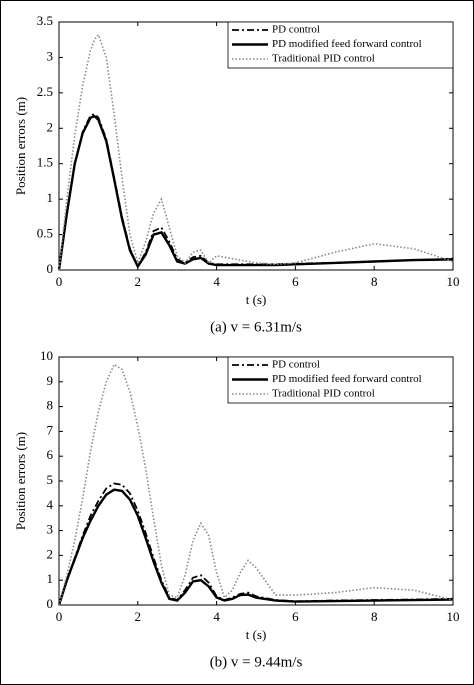 The image size is (474, 685). Describe the element at coordinates (256, 327) in the screenshot. I see `caption: (a) v = 6.31m/s` at that location.